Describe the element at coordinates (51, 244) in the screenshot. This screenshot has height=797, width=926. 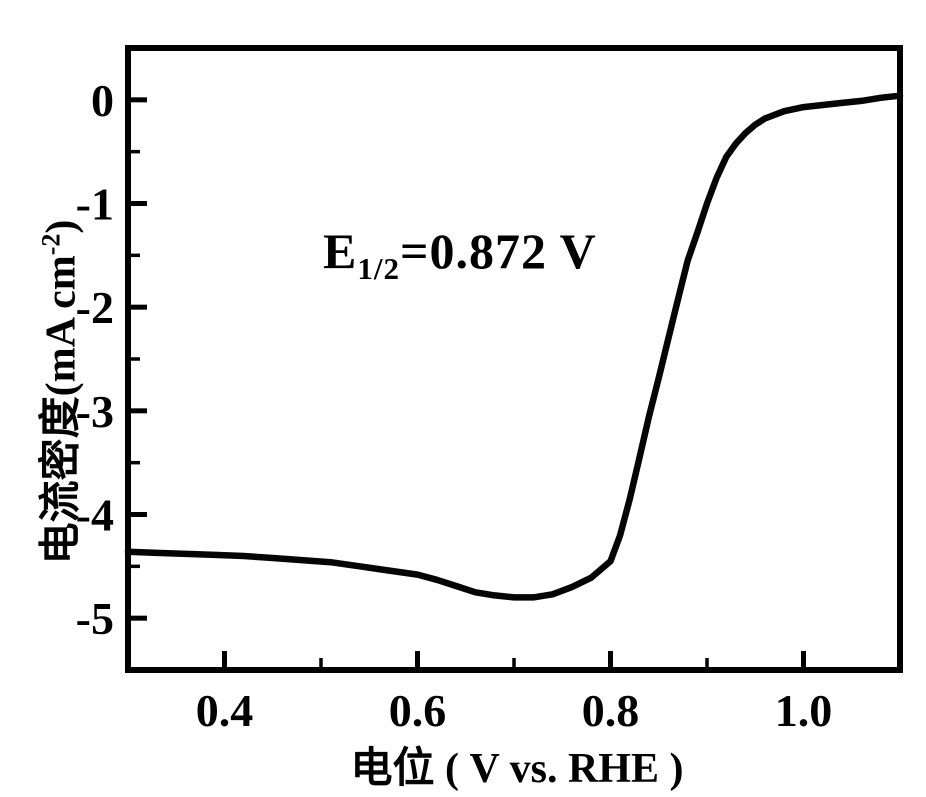
I see `y-axis-label-superscript: -2` at that location.